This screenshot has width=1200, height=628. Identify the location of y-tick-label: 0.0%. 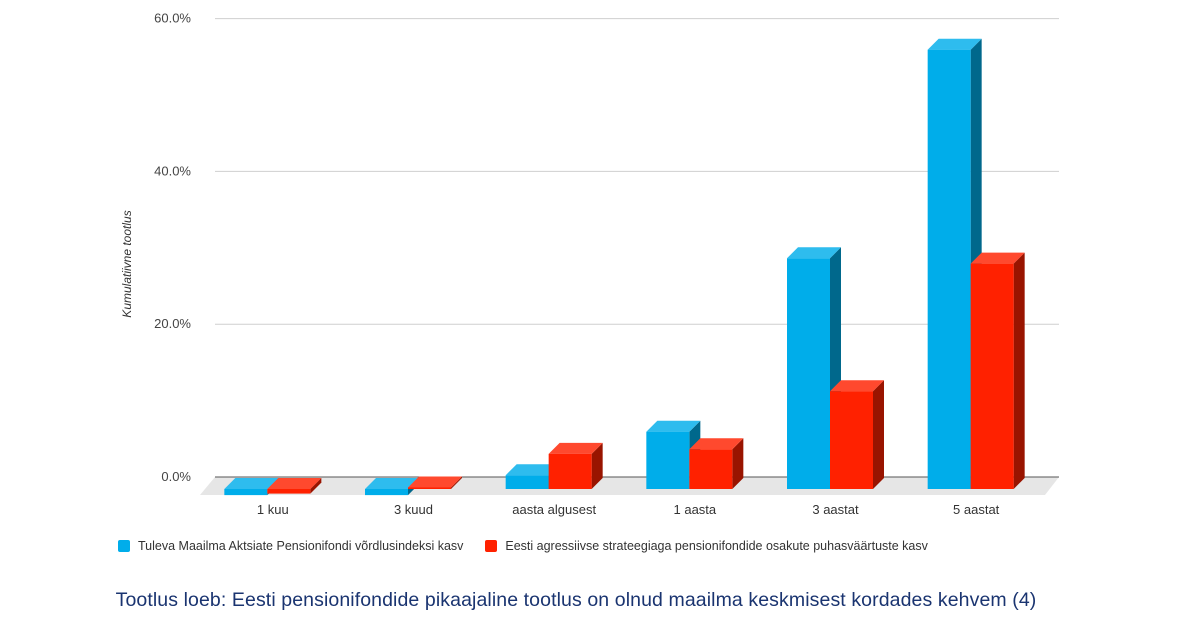
(176, 476).